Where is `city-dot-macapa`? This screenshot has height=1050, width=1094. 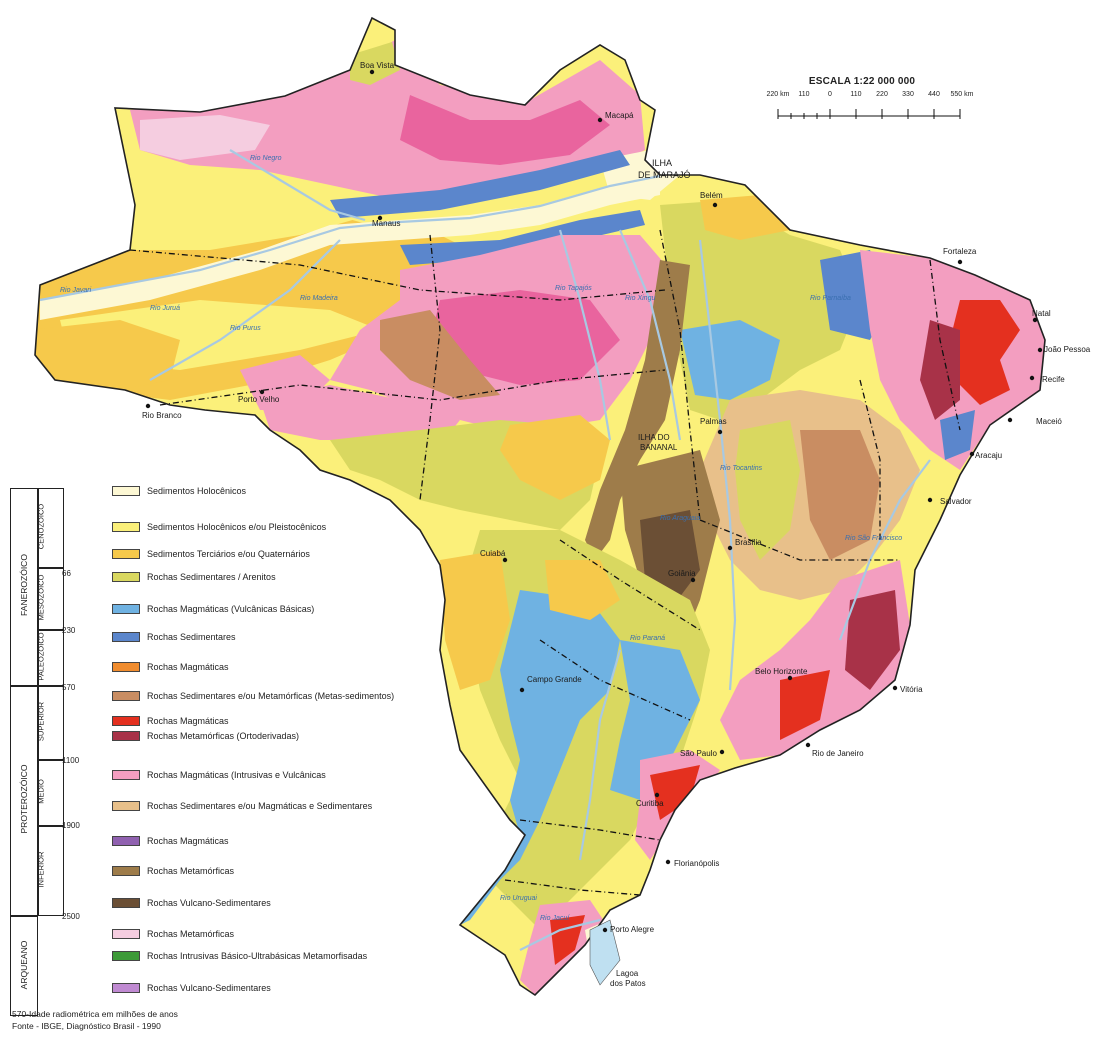
city-dot-macapa is located at coordinates (600, 120).